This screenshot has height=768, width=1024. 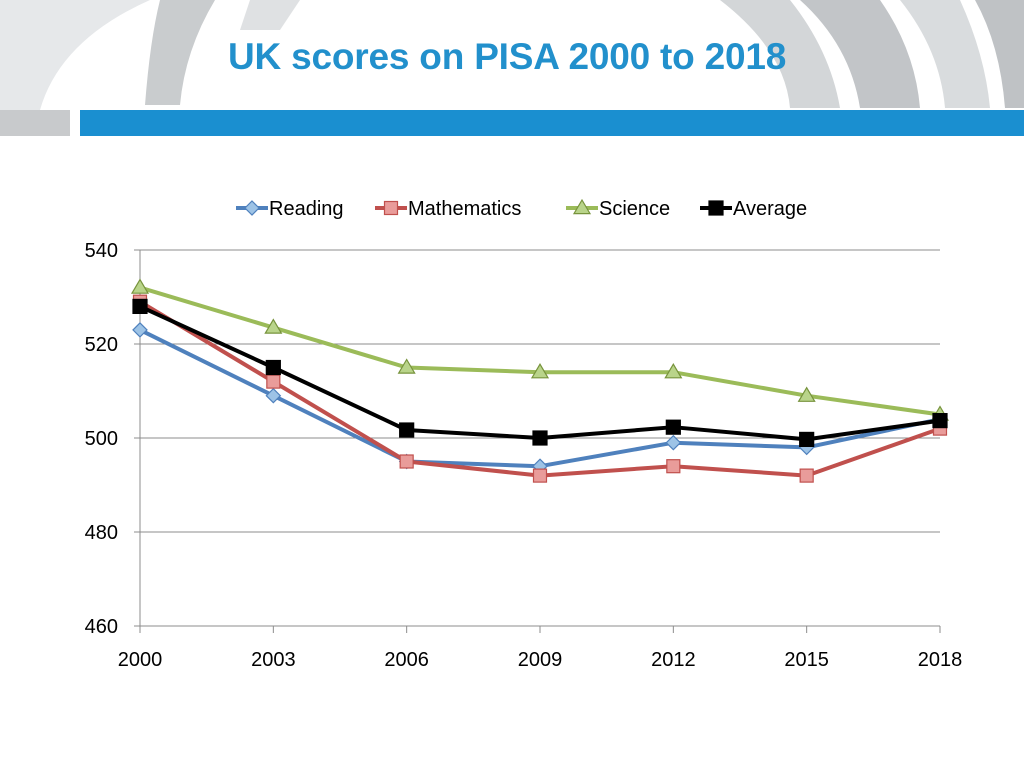 I want to click on legend-item-mathematics: Mathematics, so click(x=448, y=209).